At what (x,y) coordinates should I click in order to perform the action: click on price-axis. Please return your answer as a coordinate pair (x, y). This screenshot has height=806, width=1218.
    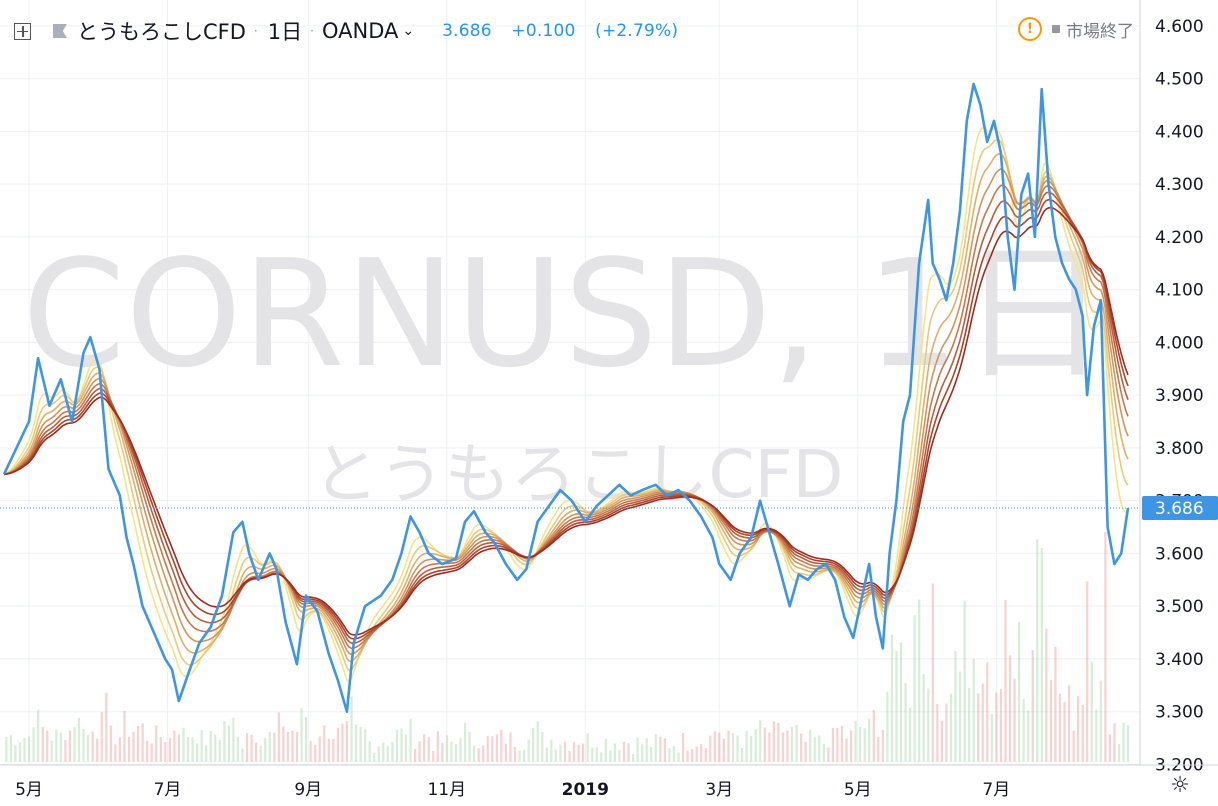
    Looking at the image, I should click on (1179, 403).